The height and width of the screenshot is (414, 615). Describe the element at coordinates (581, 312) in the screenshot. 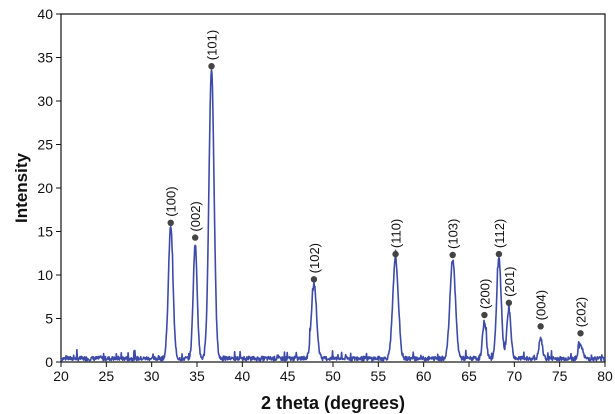

I see `peak-label: (202)` at that location.